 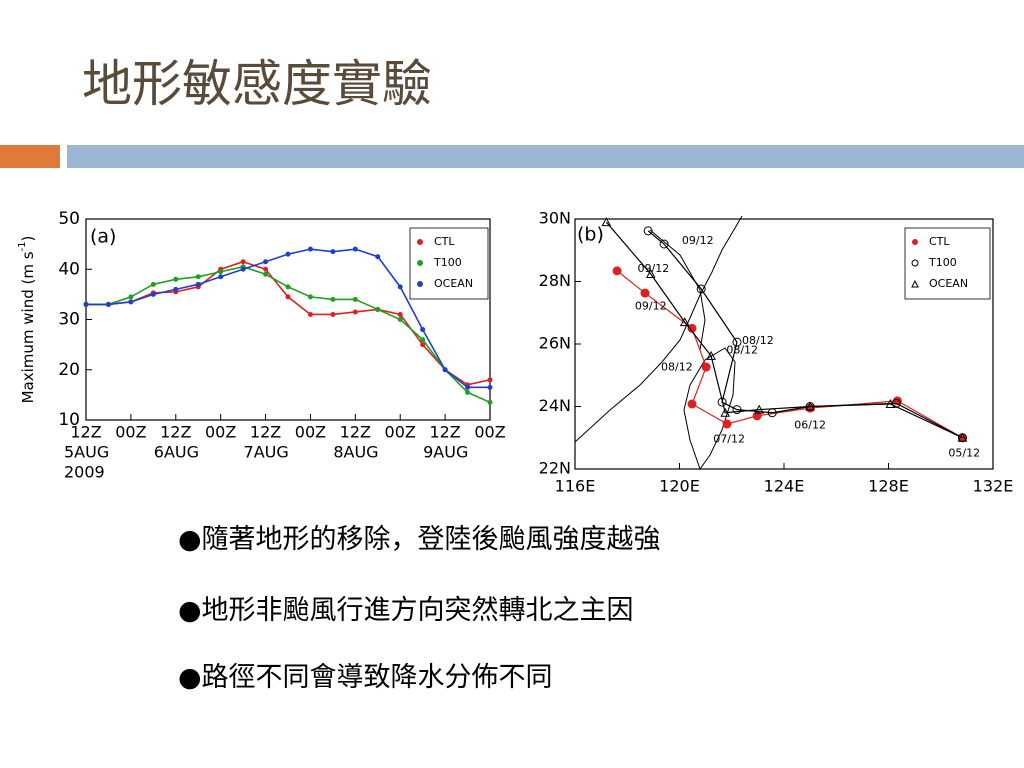 I want to click on y-tick-label: 20, so click(x=69, y=370).